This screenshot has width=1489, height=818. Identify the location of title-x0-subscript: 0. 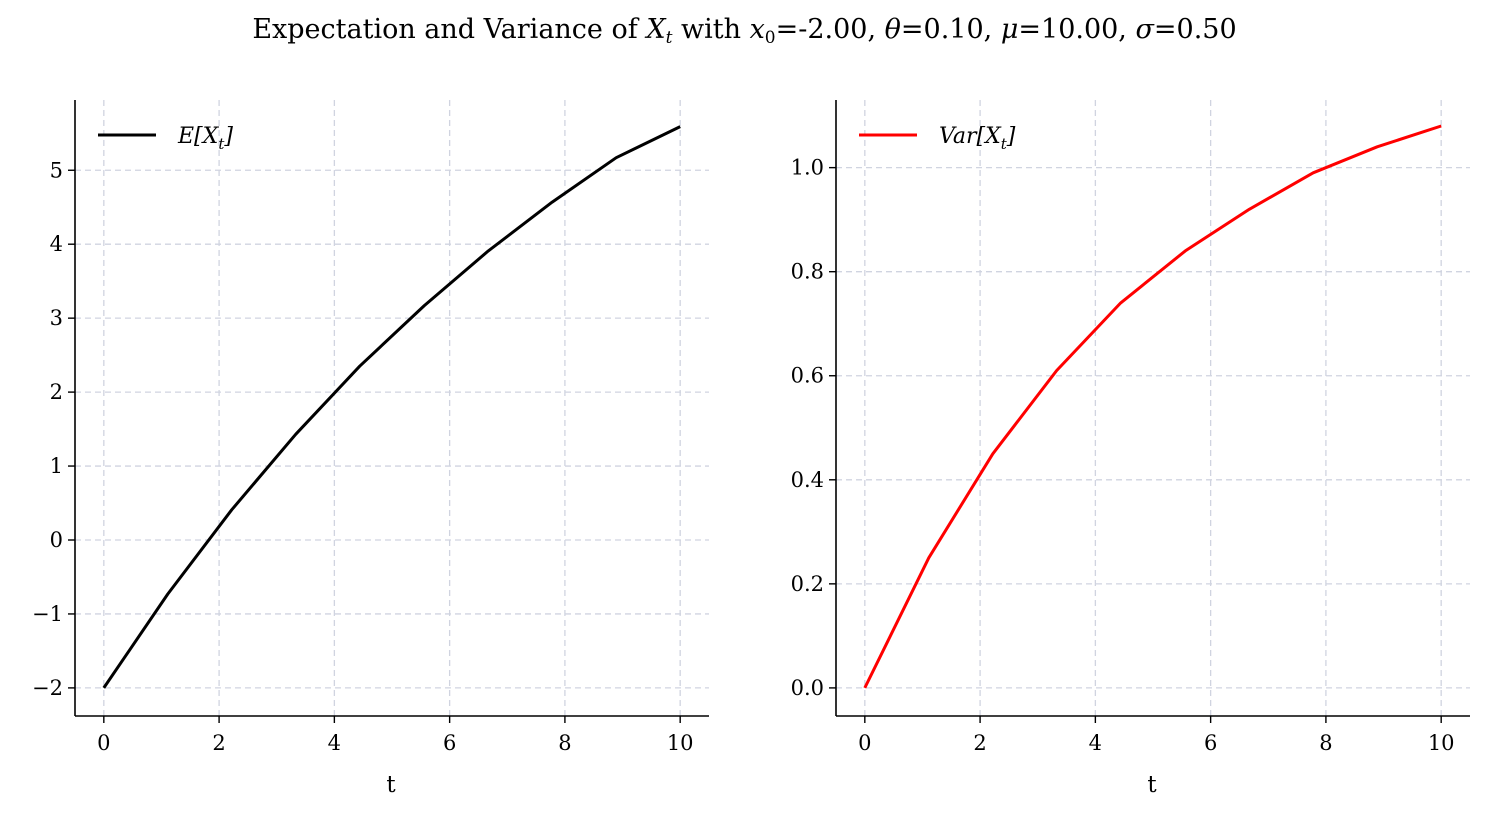
(770, 38).